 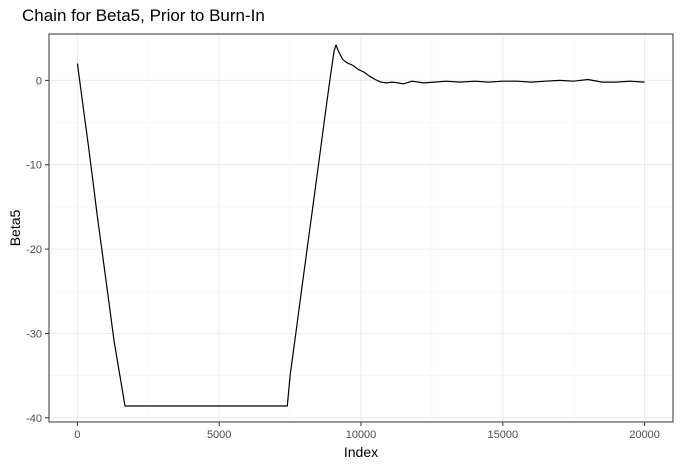 I want to click on x-tick-label: 10000, so click(x=361, y=435).